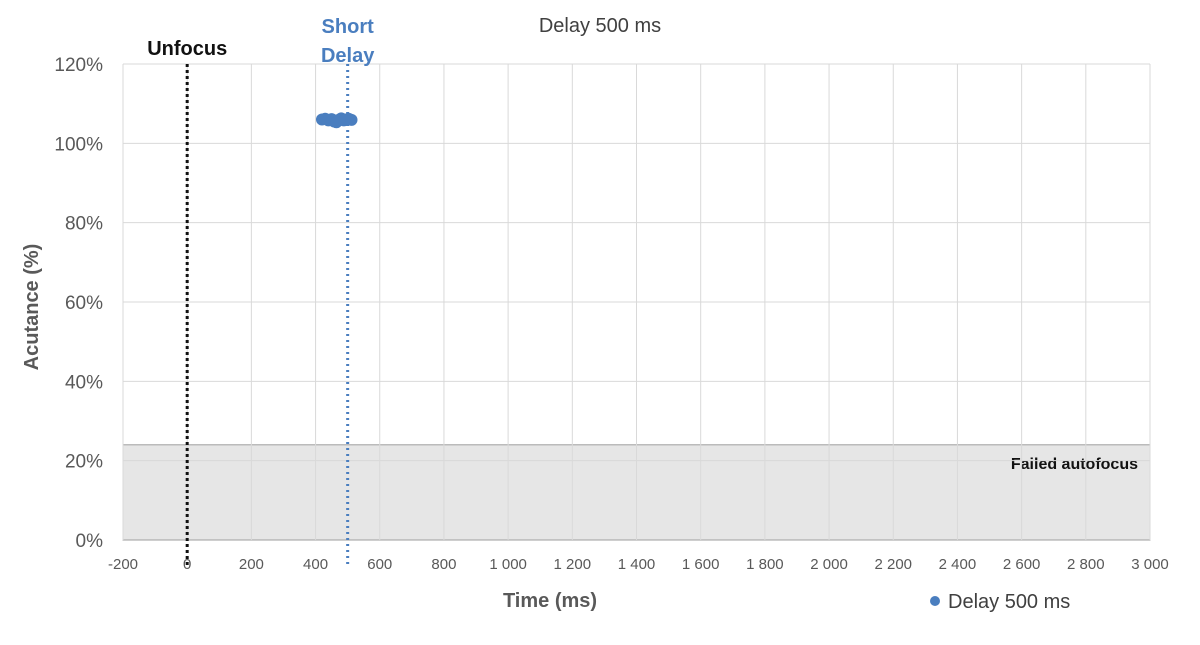 The height and width of the screenshot is (645, 1200). What do you see at coordinates (1009, 602) in the screenshot?
I see `legend-label: Delay 500 ms` at bounding box center [1009, 602].